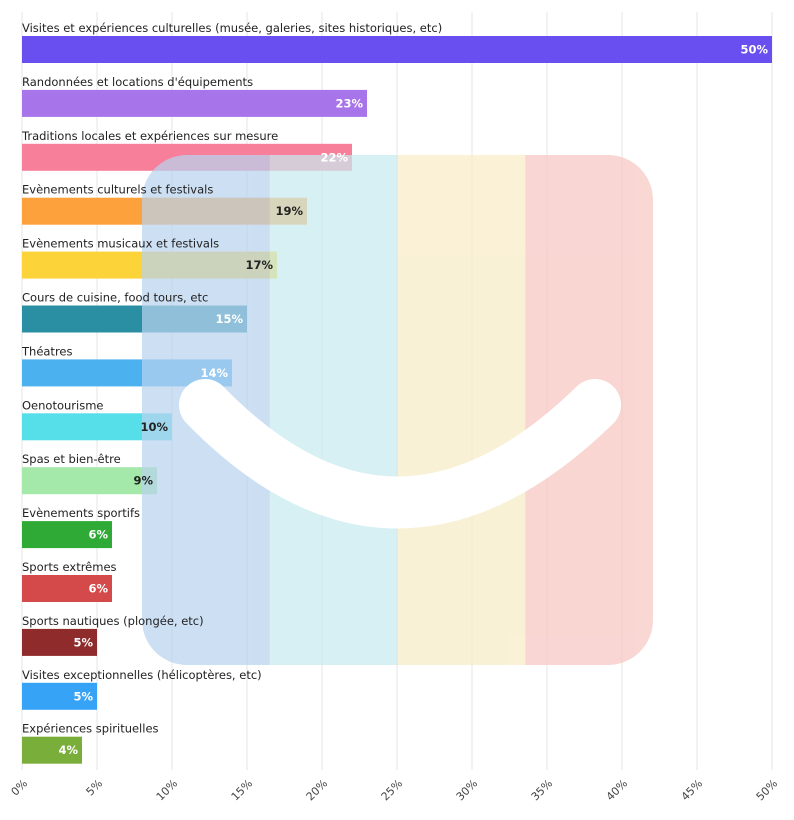 Image resolution: width=794 pixels, height=820 pixels. I want to click on x-axis: 0% 5% 10% 15% 20% 25% 30% 35% 40% 45% 50%, so click(395, 790).